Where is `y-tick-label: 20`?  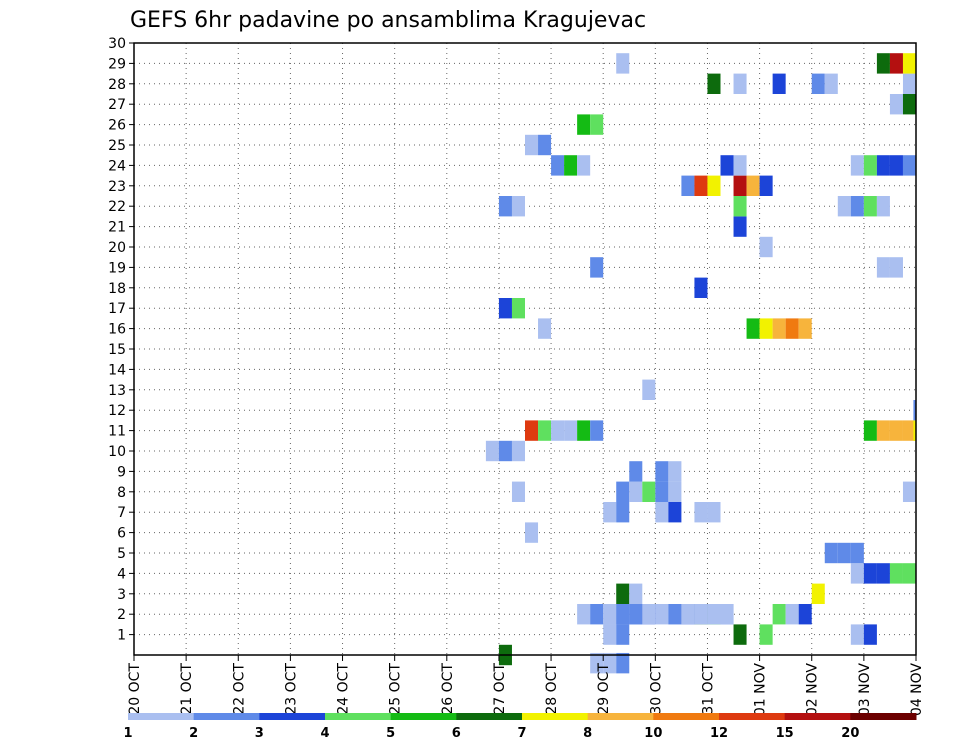
y-tick-label: 20 is located at coordinates (117, 248).